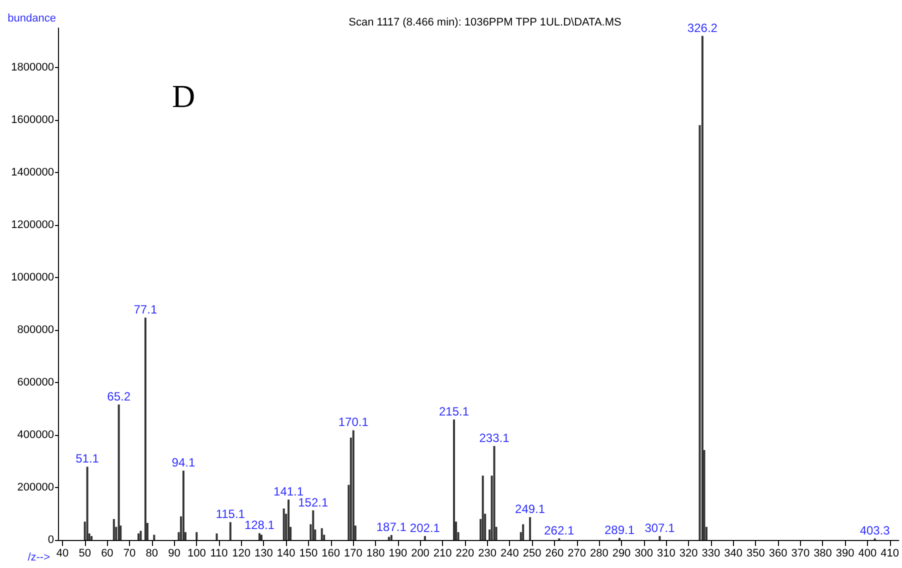  I want to click on y-tick-label: 800000, so click(35, 330).